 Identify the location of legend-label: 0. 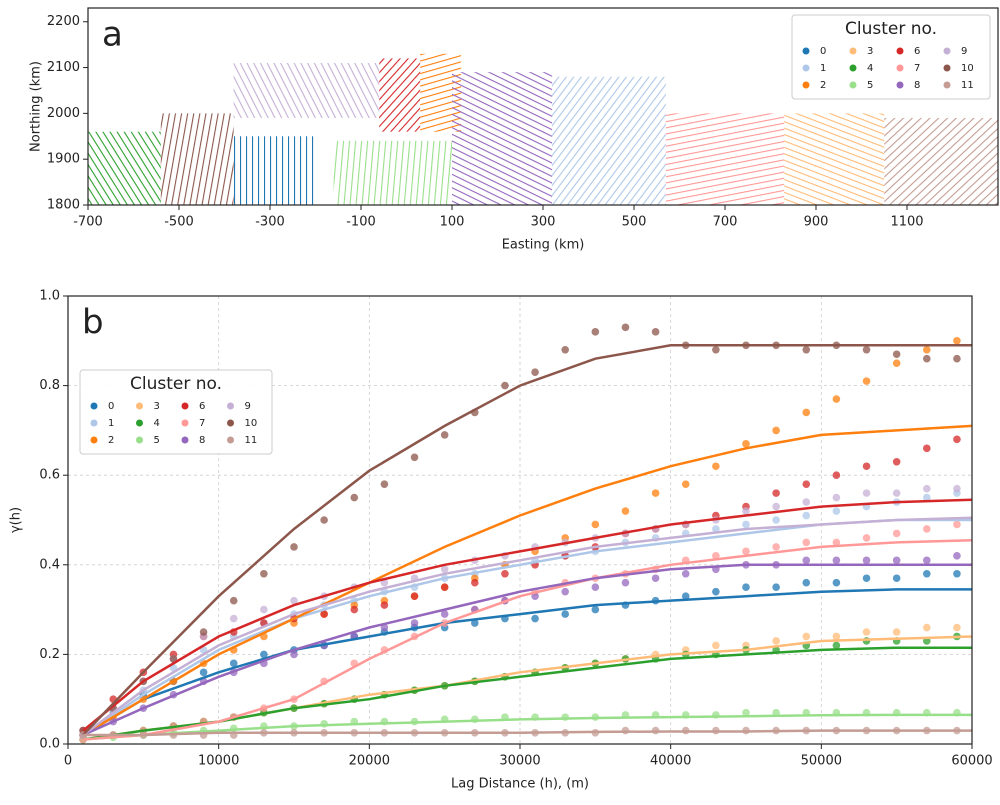
(111, 406).